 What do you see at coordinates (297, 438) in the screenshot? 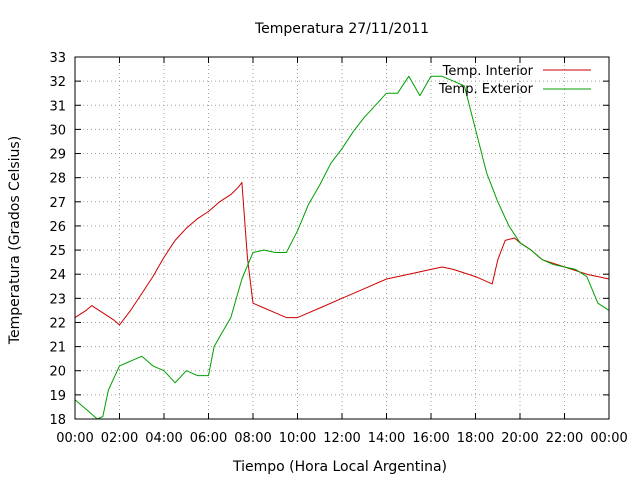
I see `x-tick-label: 10:00` at bounding box center [297, 438].